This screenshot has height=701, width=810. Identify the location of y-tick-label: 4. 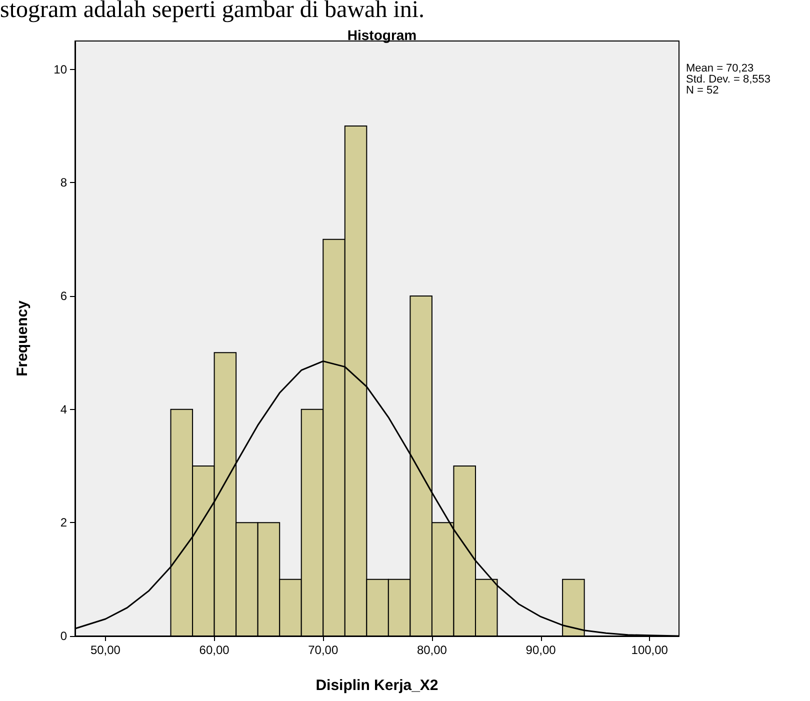
(64, 409).